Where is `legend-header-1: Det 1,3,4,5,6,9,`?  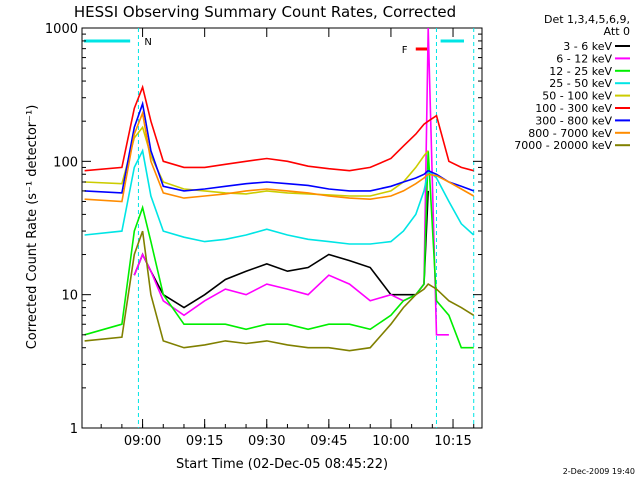 legend-header-1: Det 1,3,4,5,6,9, is located at coordinates (587, 19).